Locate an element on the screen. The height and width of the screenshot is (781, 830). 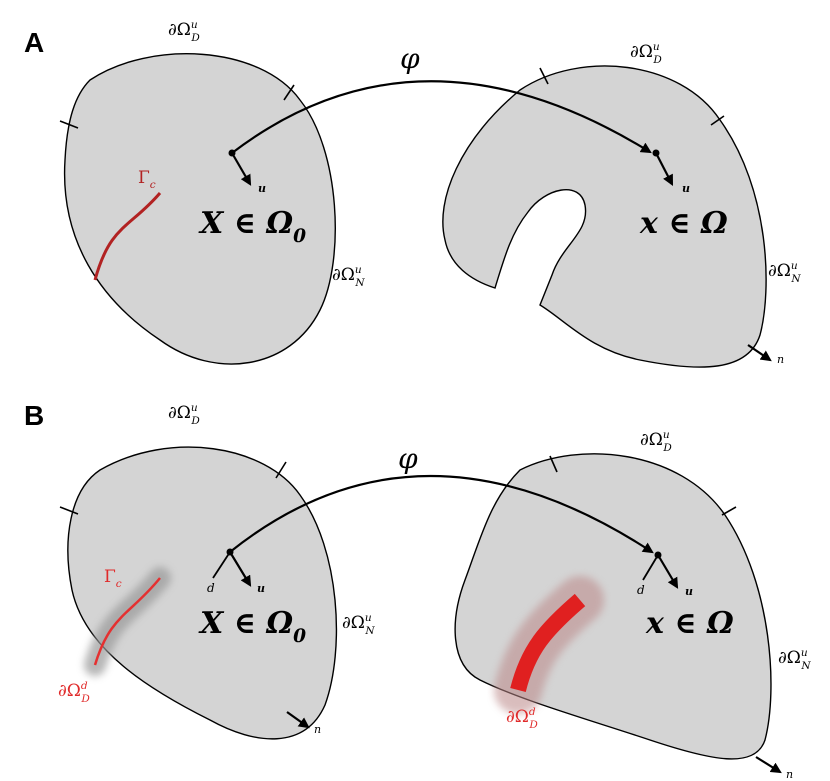
panel-label: B is located at coordinates (34, 415).